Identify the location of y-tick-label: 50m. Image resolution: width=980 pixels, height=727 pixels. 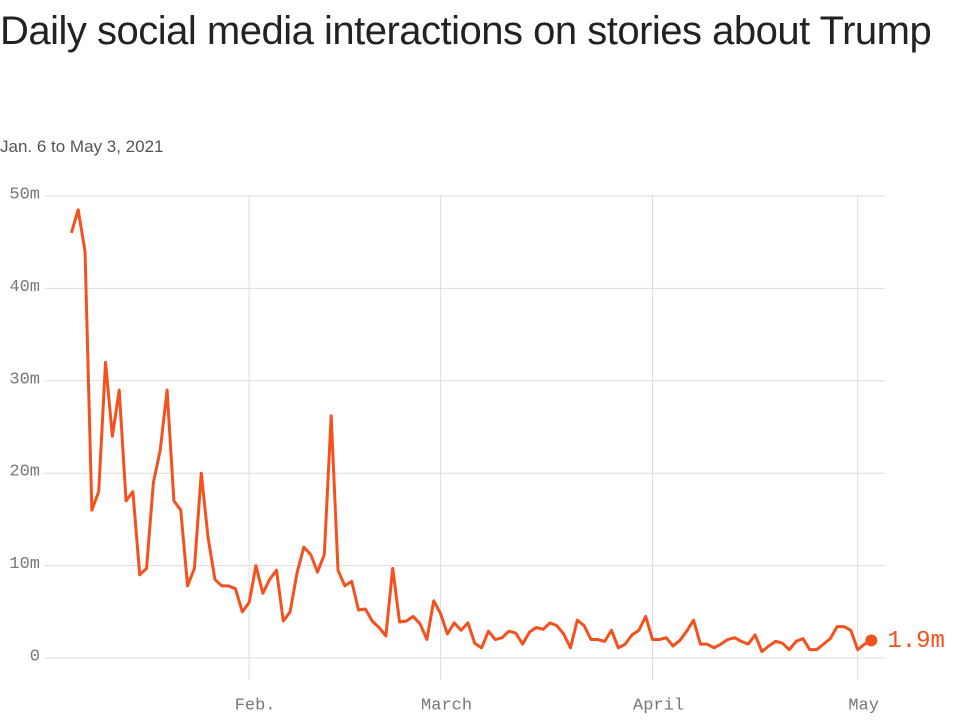
(24, 194).